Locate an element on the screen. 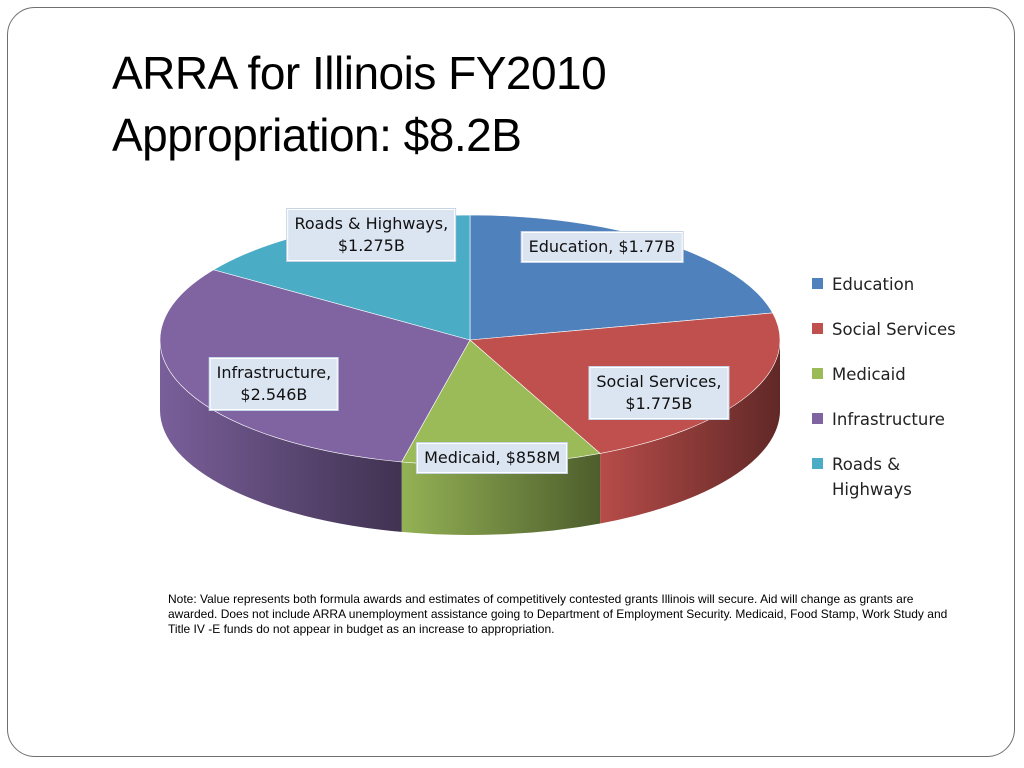 The height and width of the screenshot is (768, 1024). data-label-infrastructure: Infrastructure, $2.546B is located at coordinates (274, 383).